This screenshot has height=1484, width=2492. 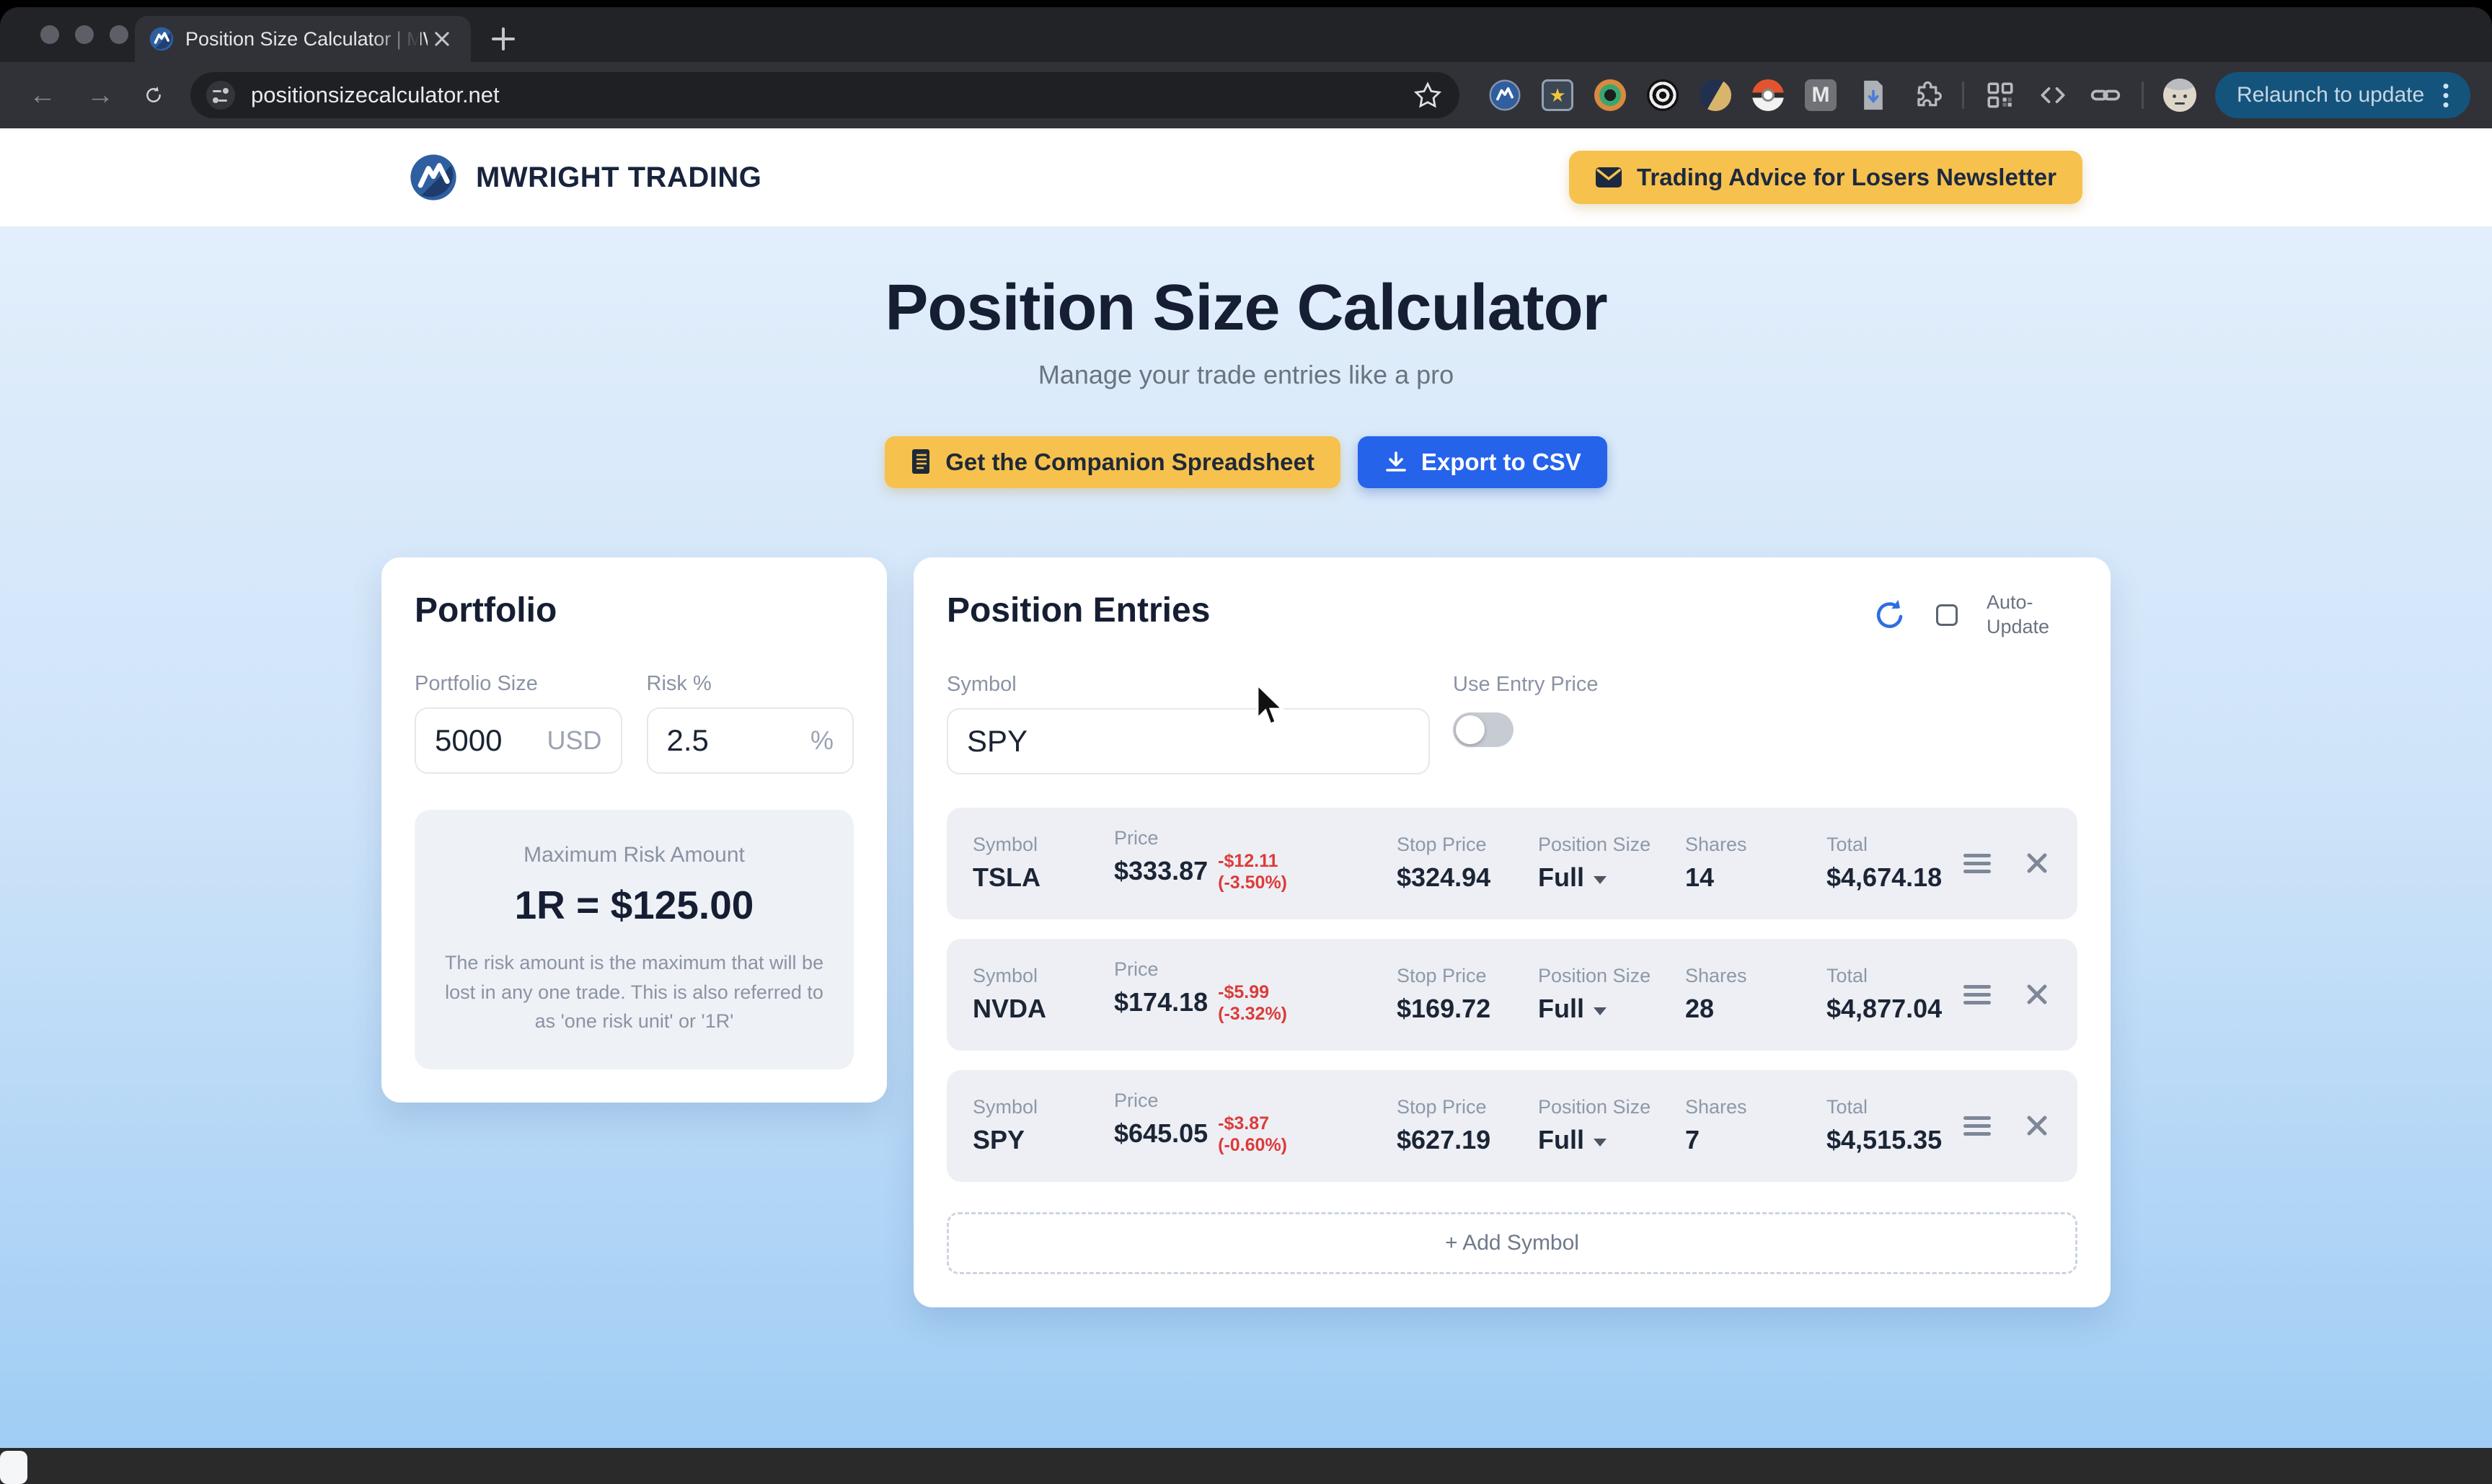 What do you see at coordinates (1512, 1243) in the screenshot?
I see `add-symbol-button: + Add Symbol` at bounding box center [1512, 1243].